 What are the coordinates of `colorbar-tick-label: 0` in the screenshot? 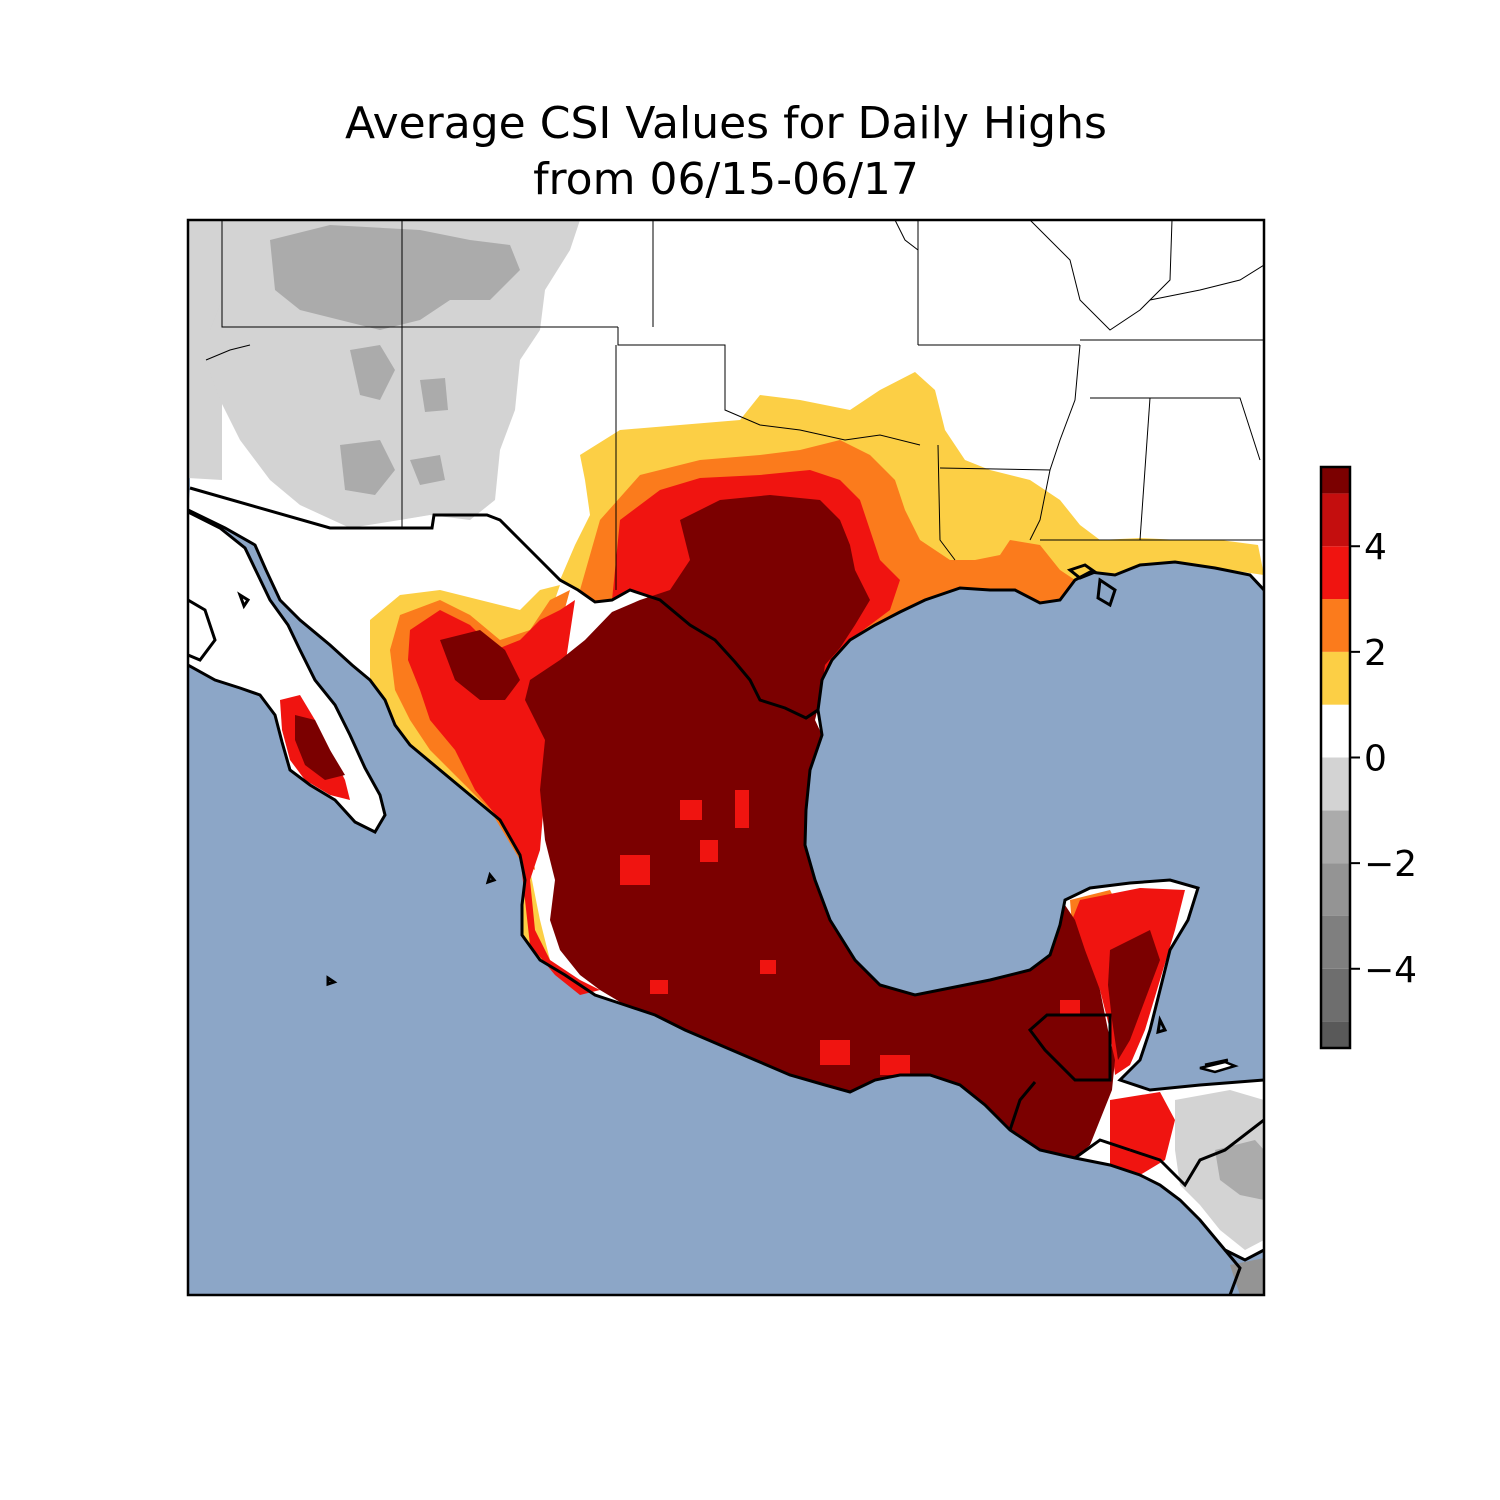 It's located at (1375, 759).